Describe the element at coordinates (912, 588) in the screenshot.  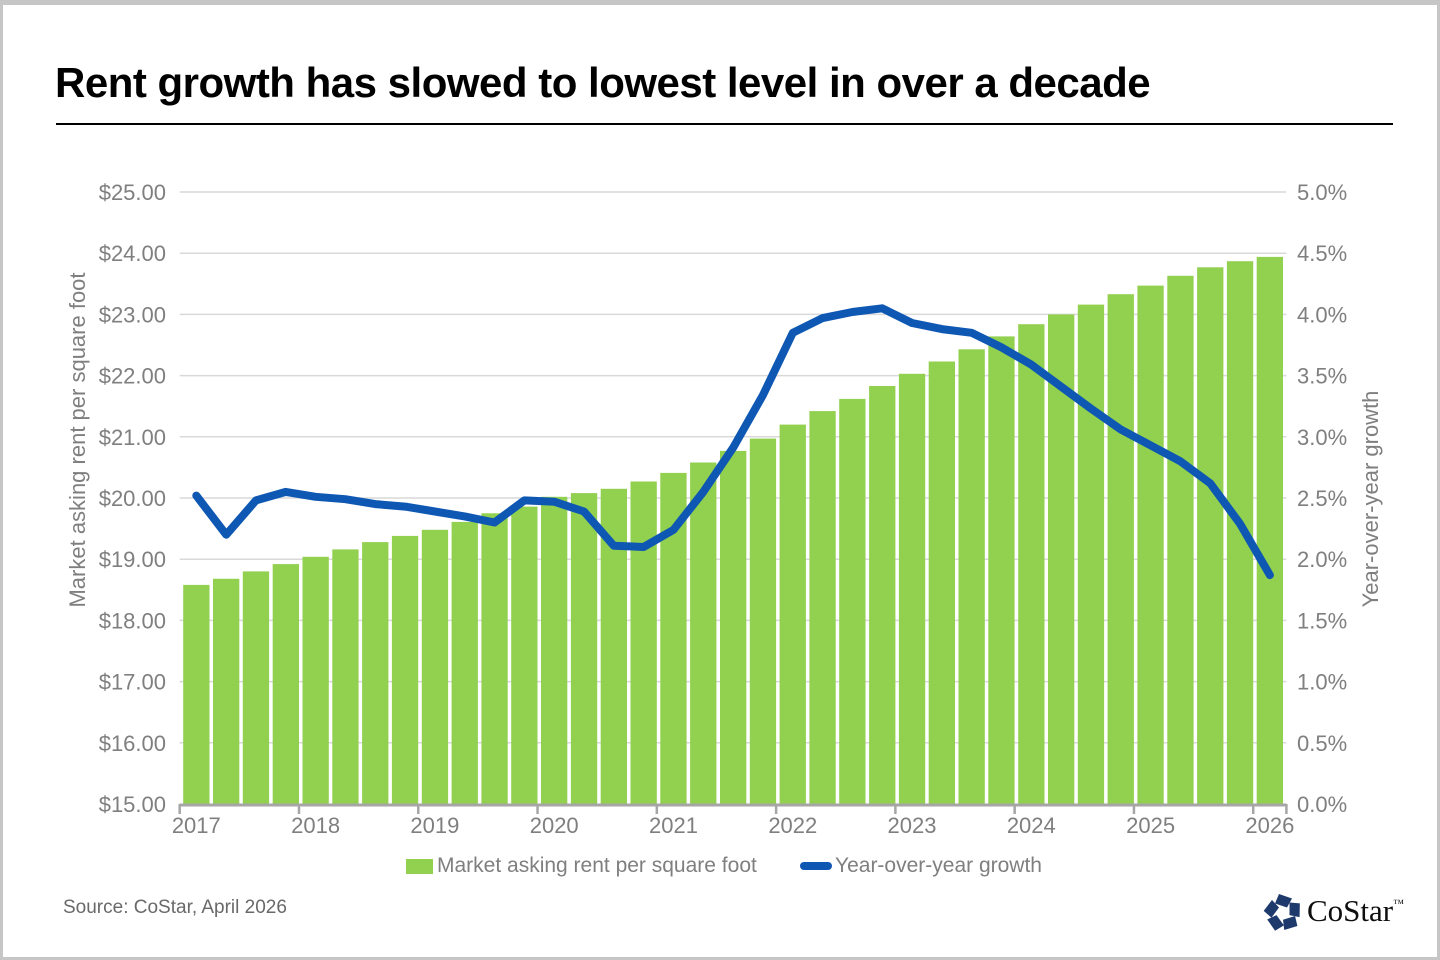
I see `rent-bar-2023-q1` at that location.